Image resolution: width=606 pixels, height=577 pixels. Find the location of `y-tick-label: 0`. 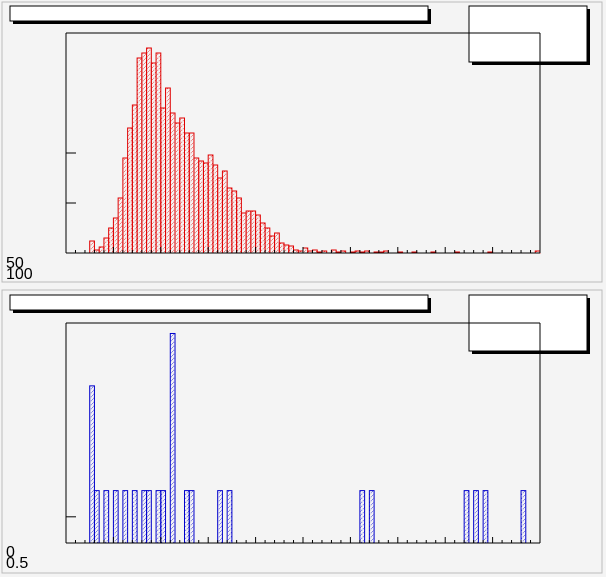

y-tick-label: 0 is located at coordinates (10, 552).